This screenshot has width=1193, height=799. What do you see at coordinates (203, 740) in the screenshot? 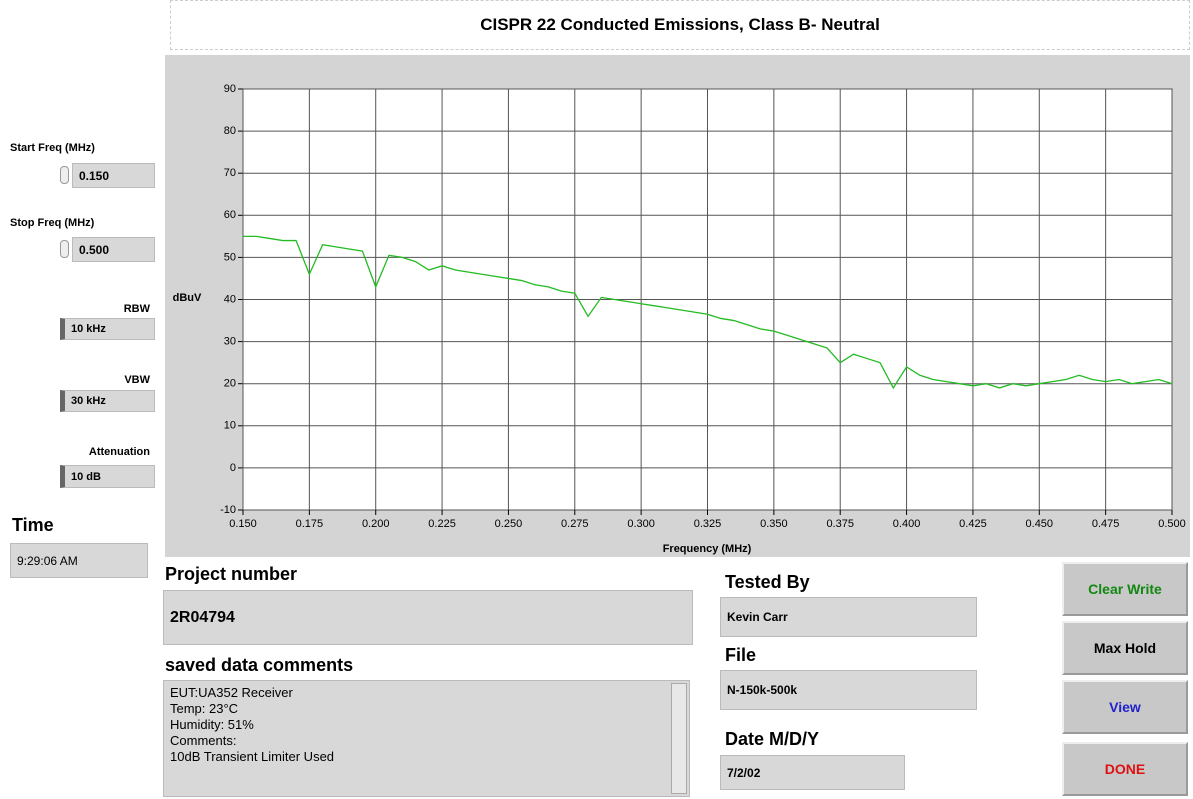
I see `comment-line: Comments:` at bounding box center [203, 740].